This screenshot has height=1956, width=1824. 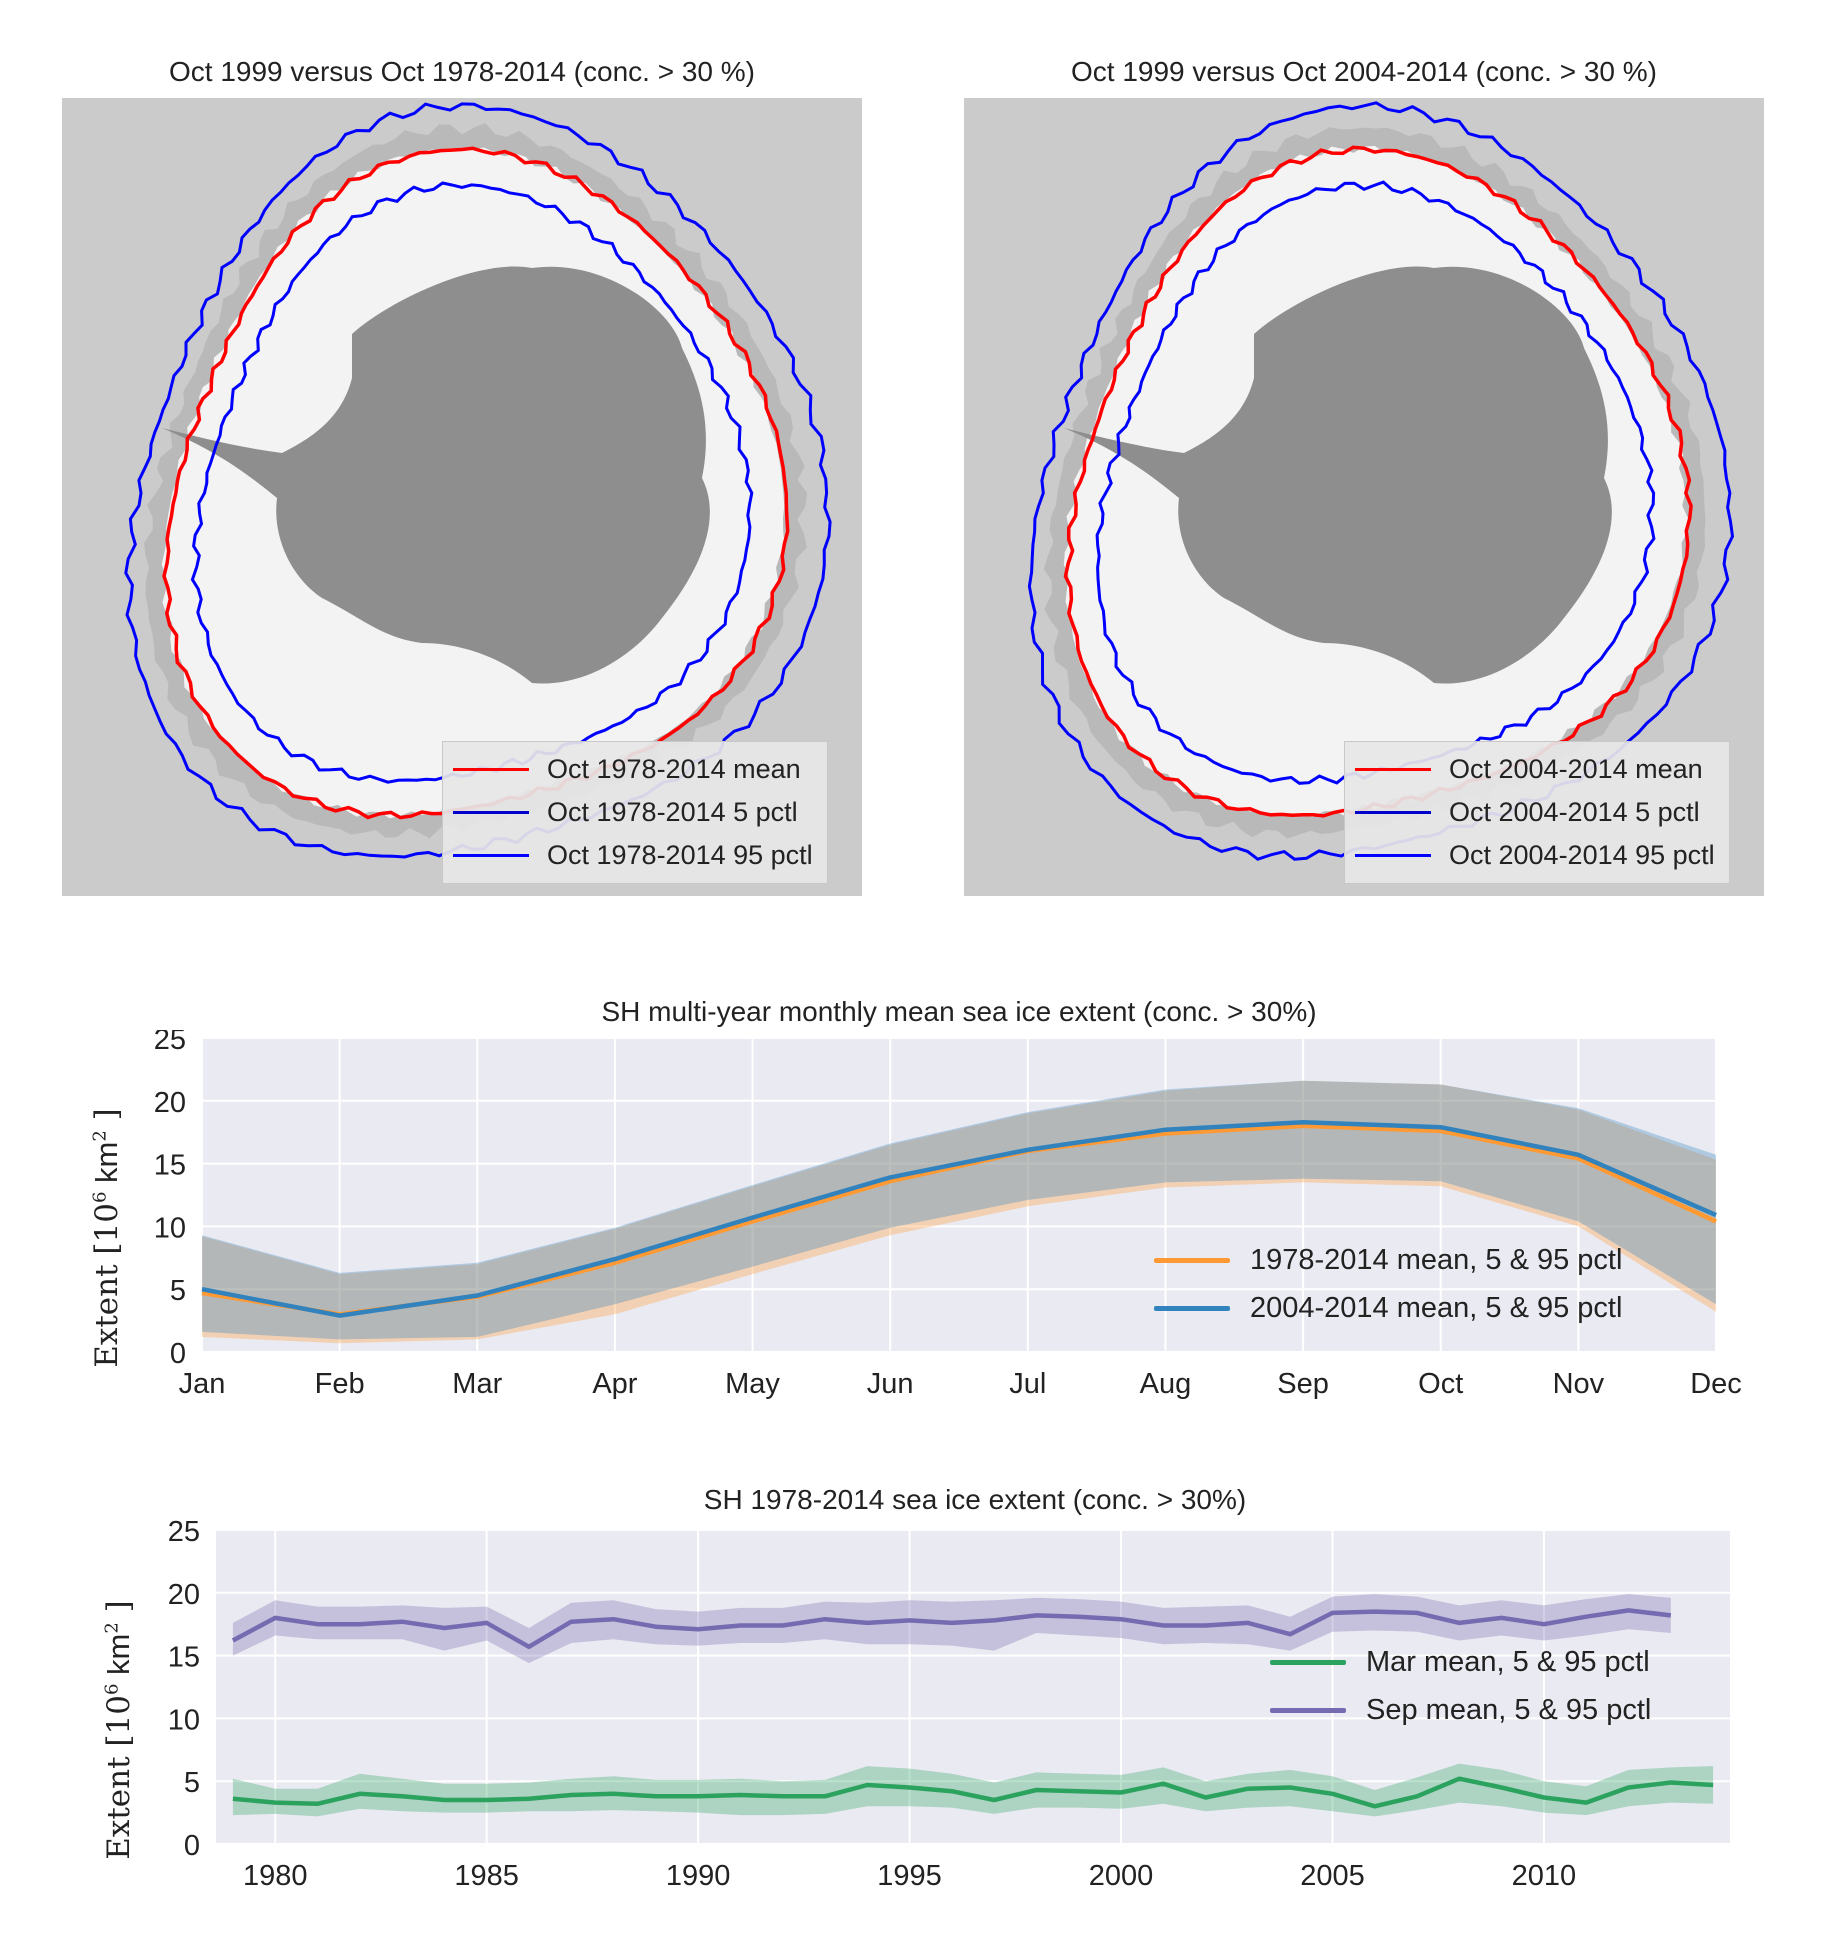 What do you see at coordinates (1332, 1876) in the screenshot?
I see `chart2-xtick-5: 2005` at bounding box center [1332, 1876].